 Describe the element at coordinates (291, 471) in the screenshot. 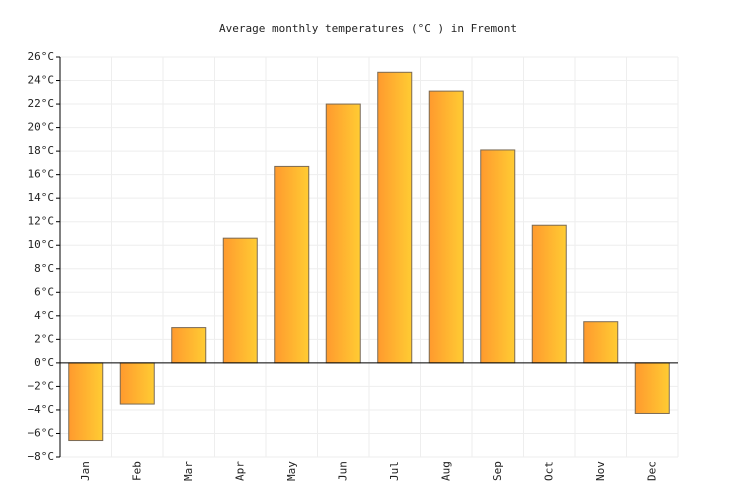

I see `x-tick-label: May` at that location.